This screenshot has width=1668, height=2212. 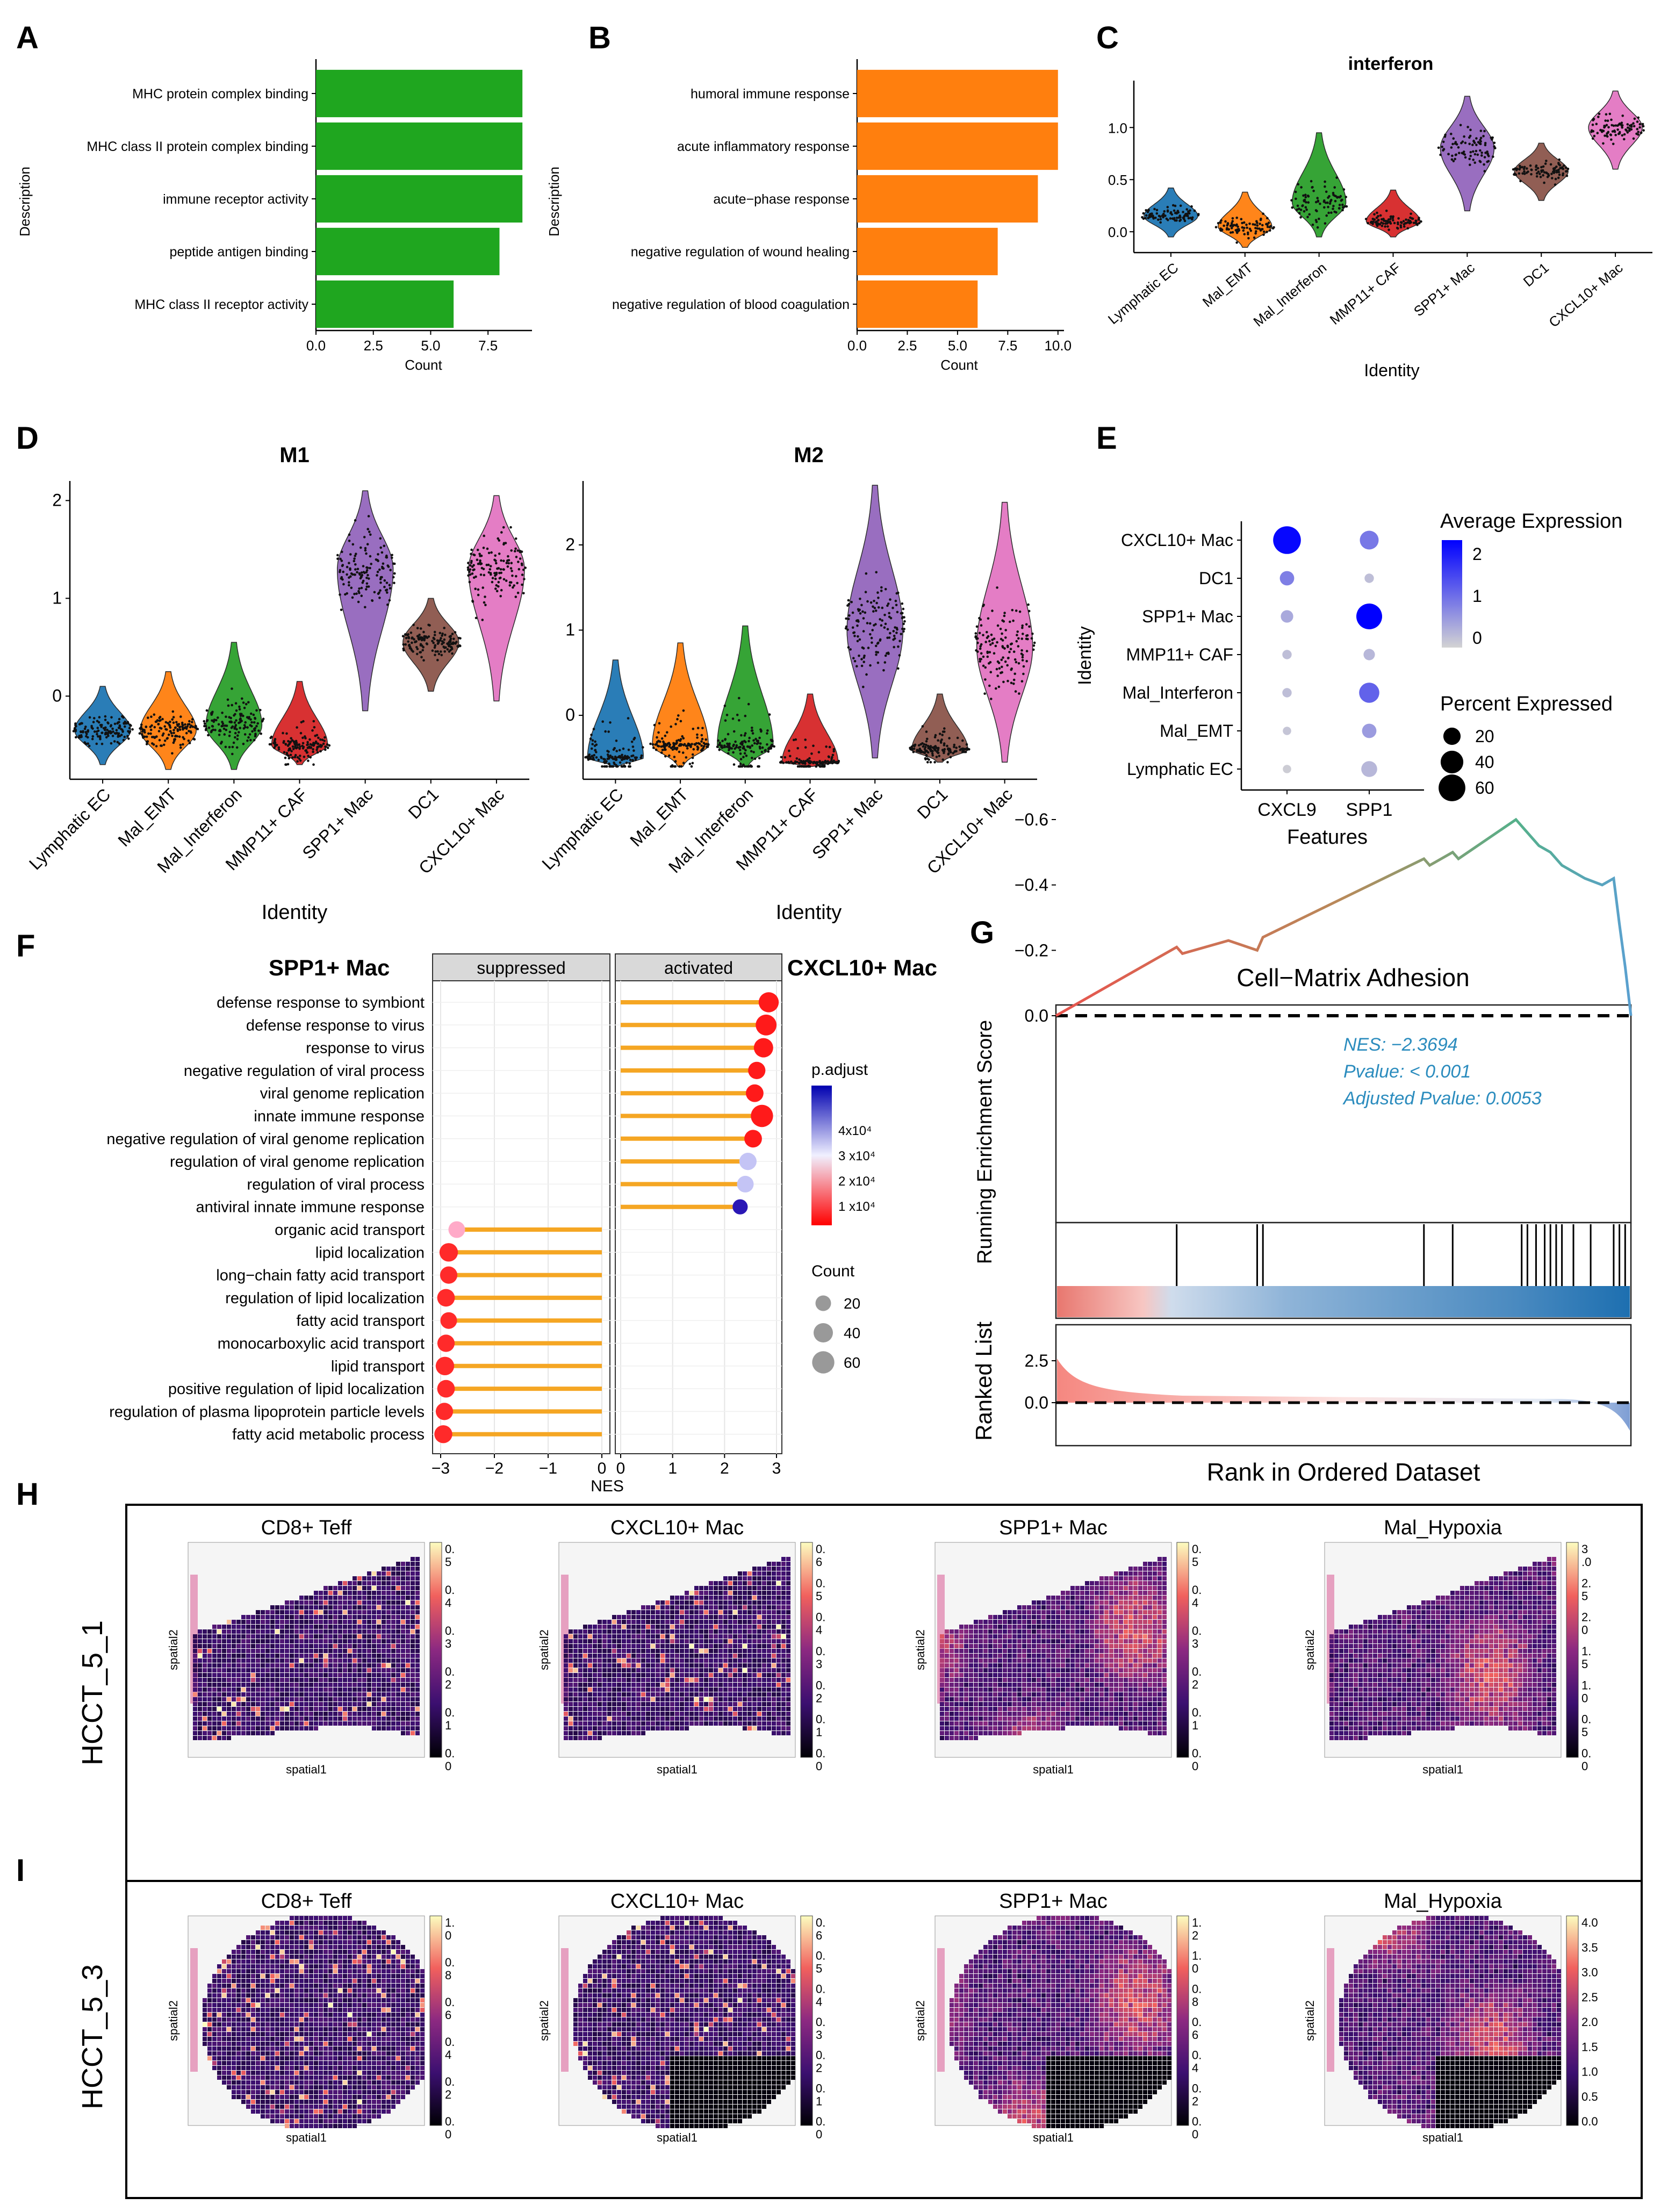 I want to click on colorbar-tick: 0., so click(x=450, y=1753).